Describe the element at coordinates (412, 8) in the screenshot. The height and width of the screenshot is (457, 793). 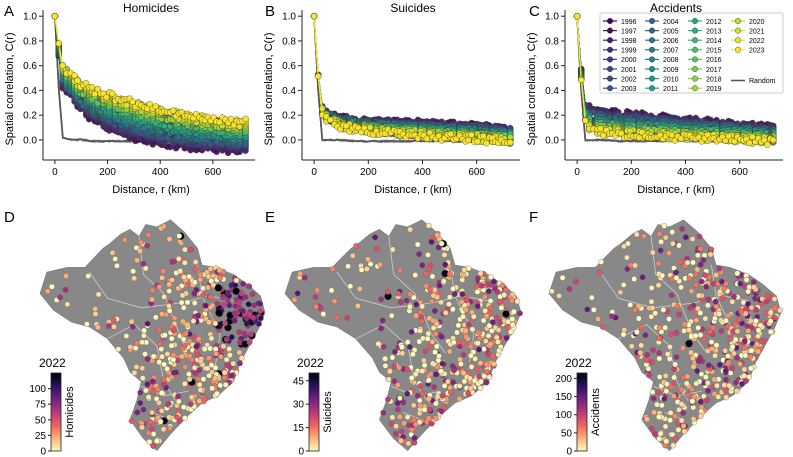
I see `chart-title: Suicides` at that location.